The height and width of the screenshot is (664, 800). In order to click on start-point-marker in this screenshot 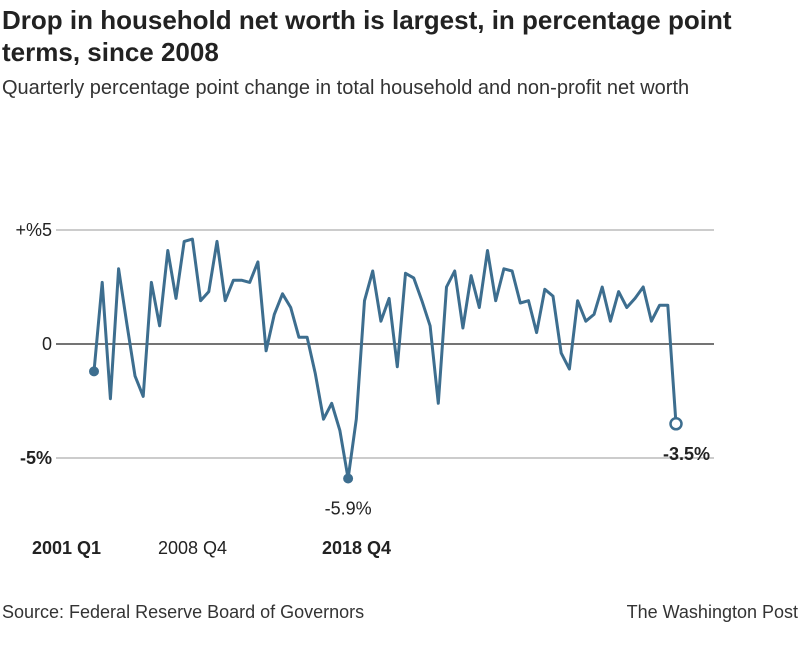, I will do `click(94, 371)`.